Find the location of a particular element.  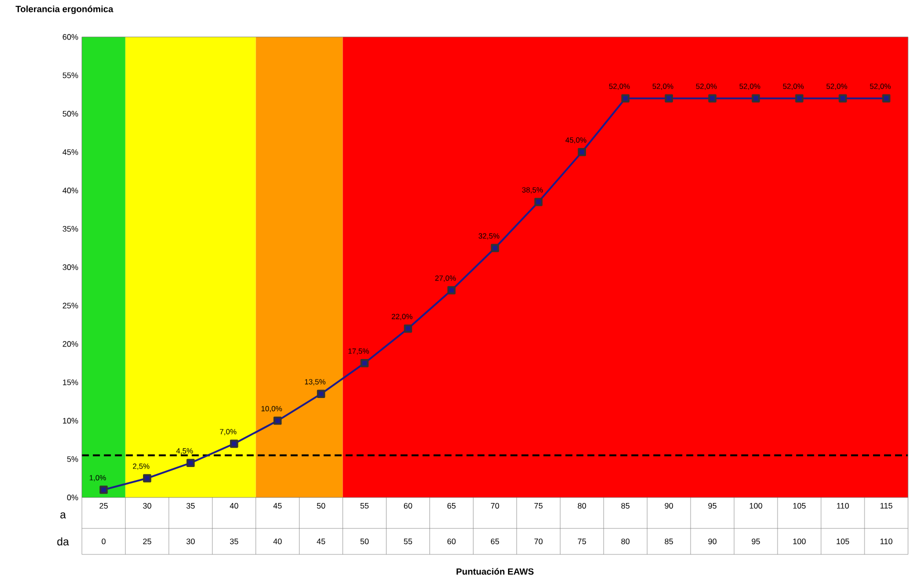

text: da is located at coordinates (63, 541).